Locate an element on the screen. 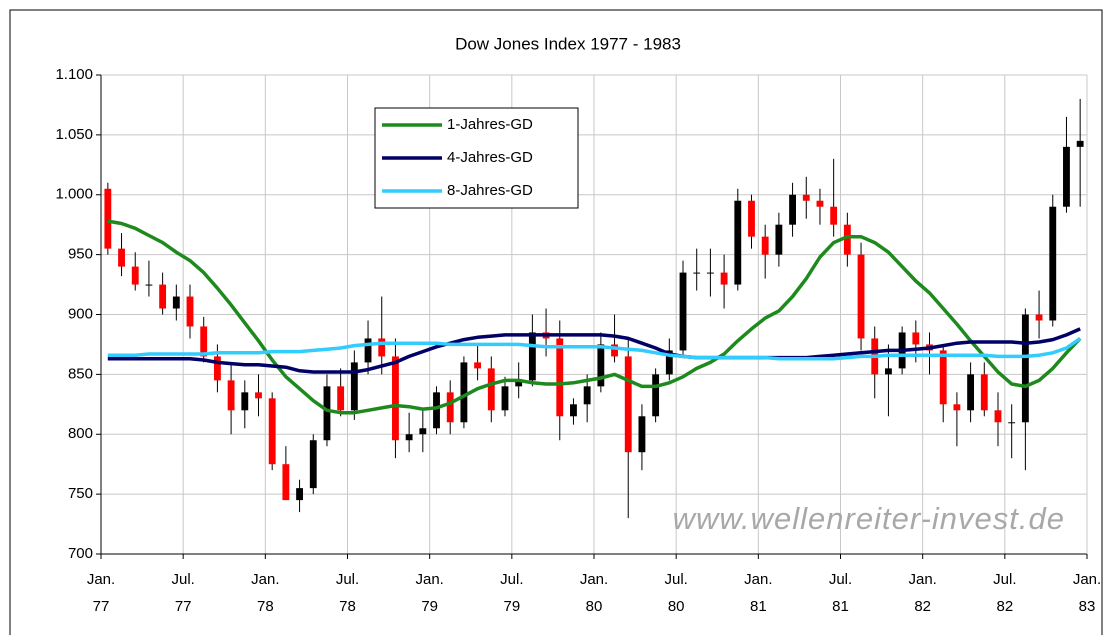 The height and width of the screenshot is (640, 1107). y-tick-label: 1.100 is located at coordinates (74, 74).